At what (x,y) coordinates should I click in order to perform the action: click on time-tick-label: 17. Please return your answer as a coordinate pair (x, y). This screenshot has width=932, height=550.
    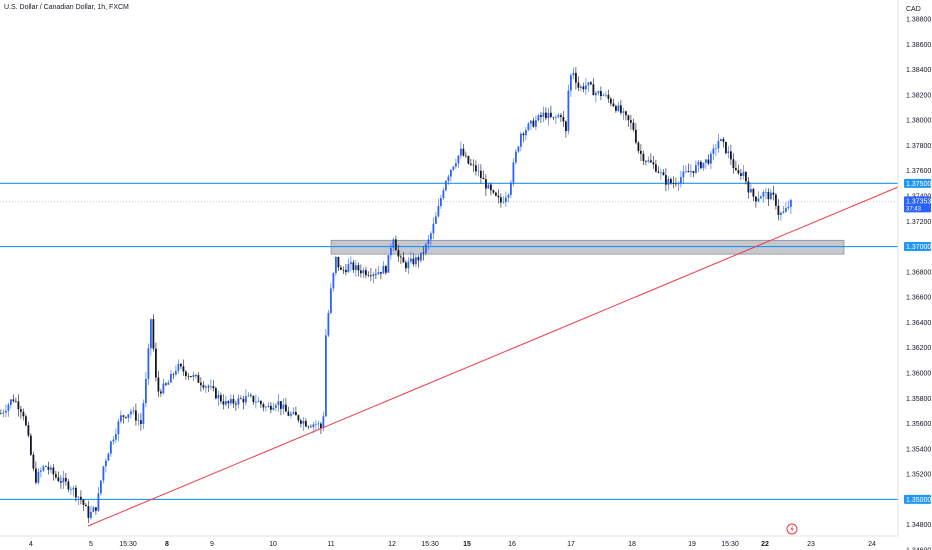
    Looking at the image, I should click on (571, 544).